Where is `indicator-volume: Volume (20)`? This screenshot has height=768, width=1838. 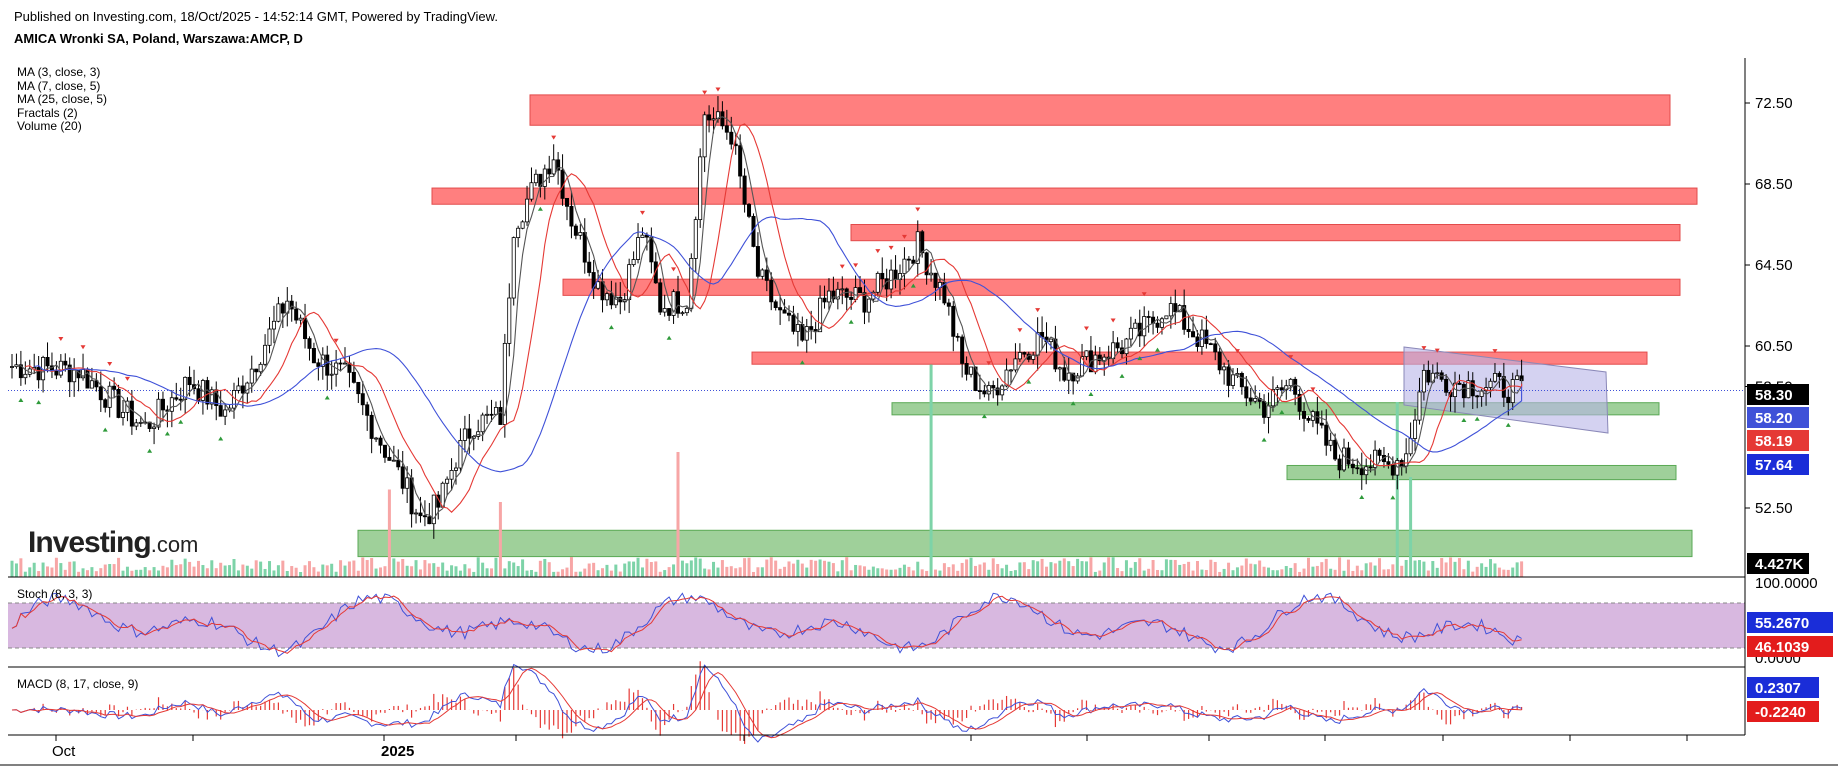
indicator-volume: Volume (20) is located at coordinates (49, 126).